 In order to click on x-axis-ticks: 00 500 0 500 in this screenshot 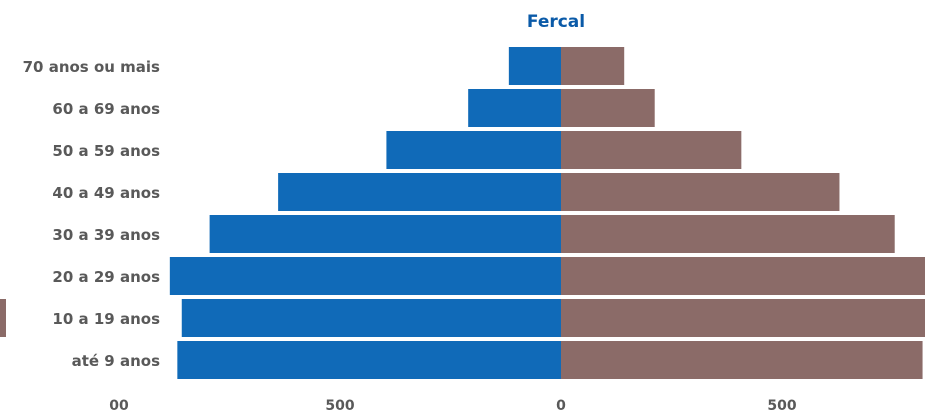, I will do `click(453, 405)`.